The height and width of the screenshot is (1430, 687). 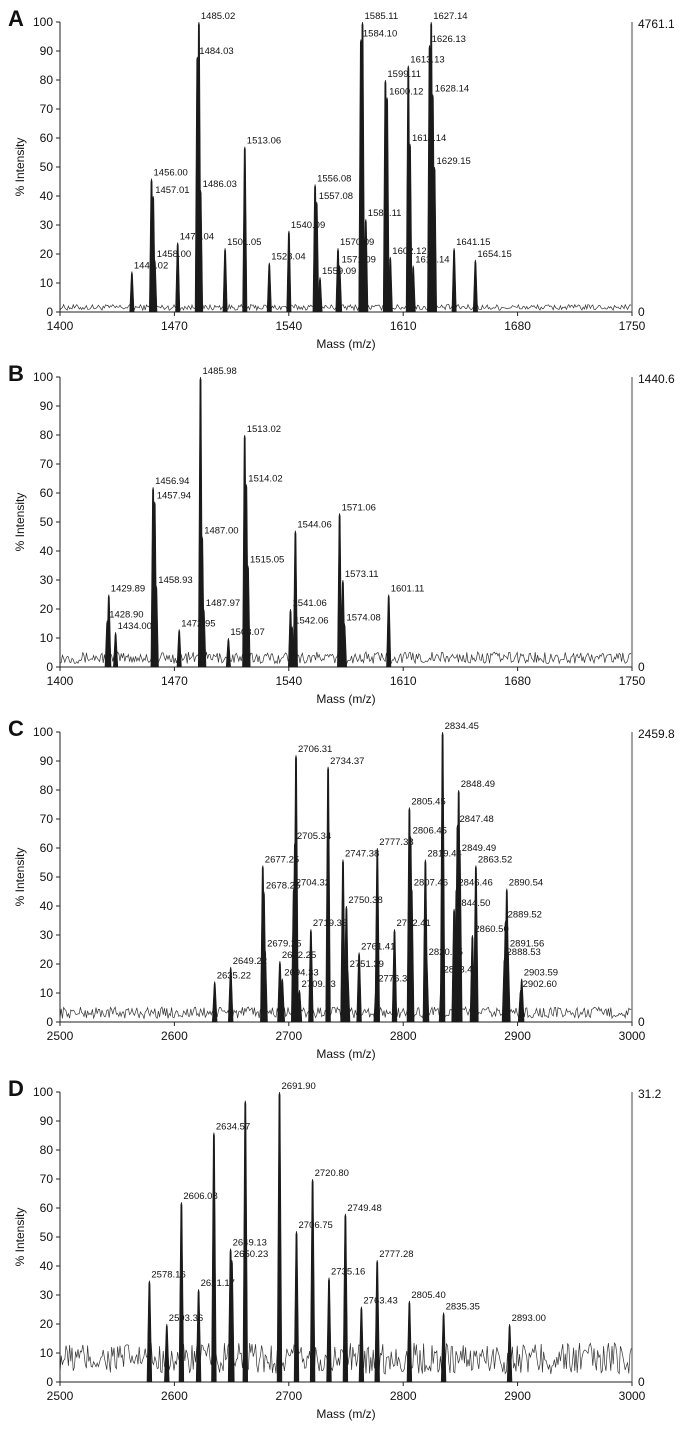 I want to click on peak-label: 1573.11, so click(x=362, y=574).